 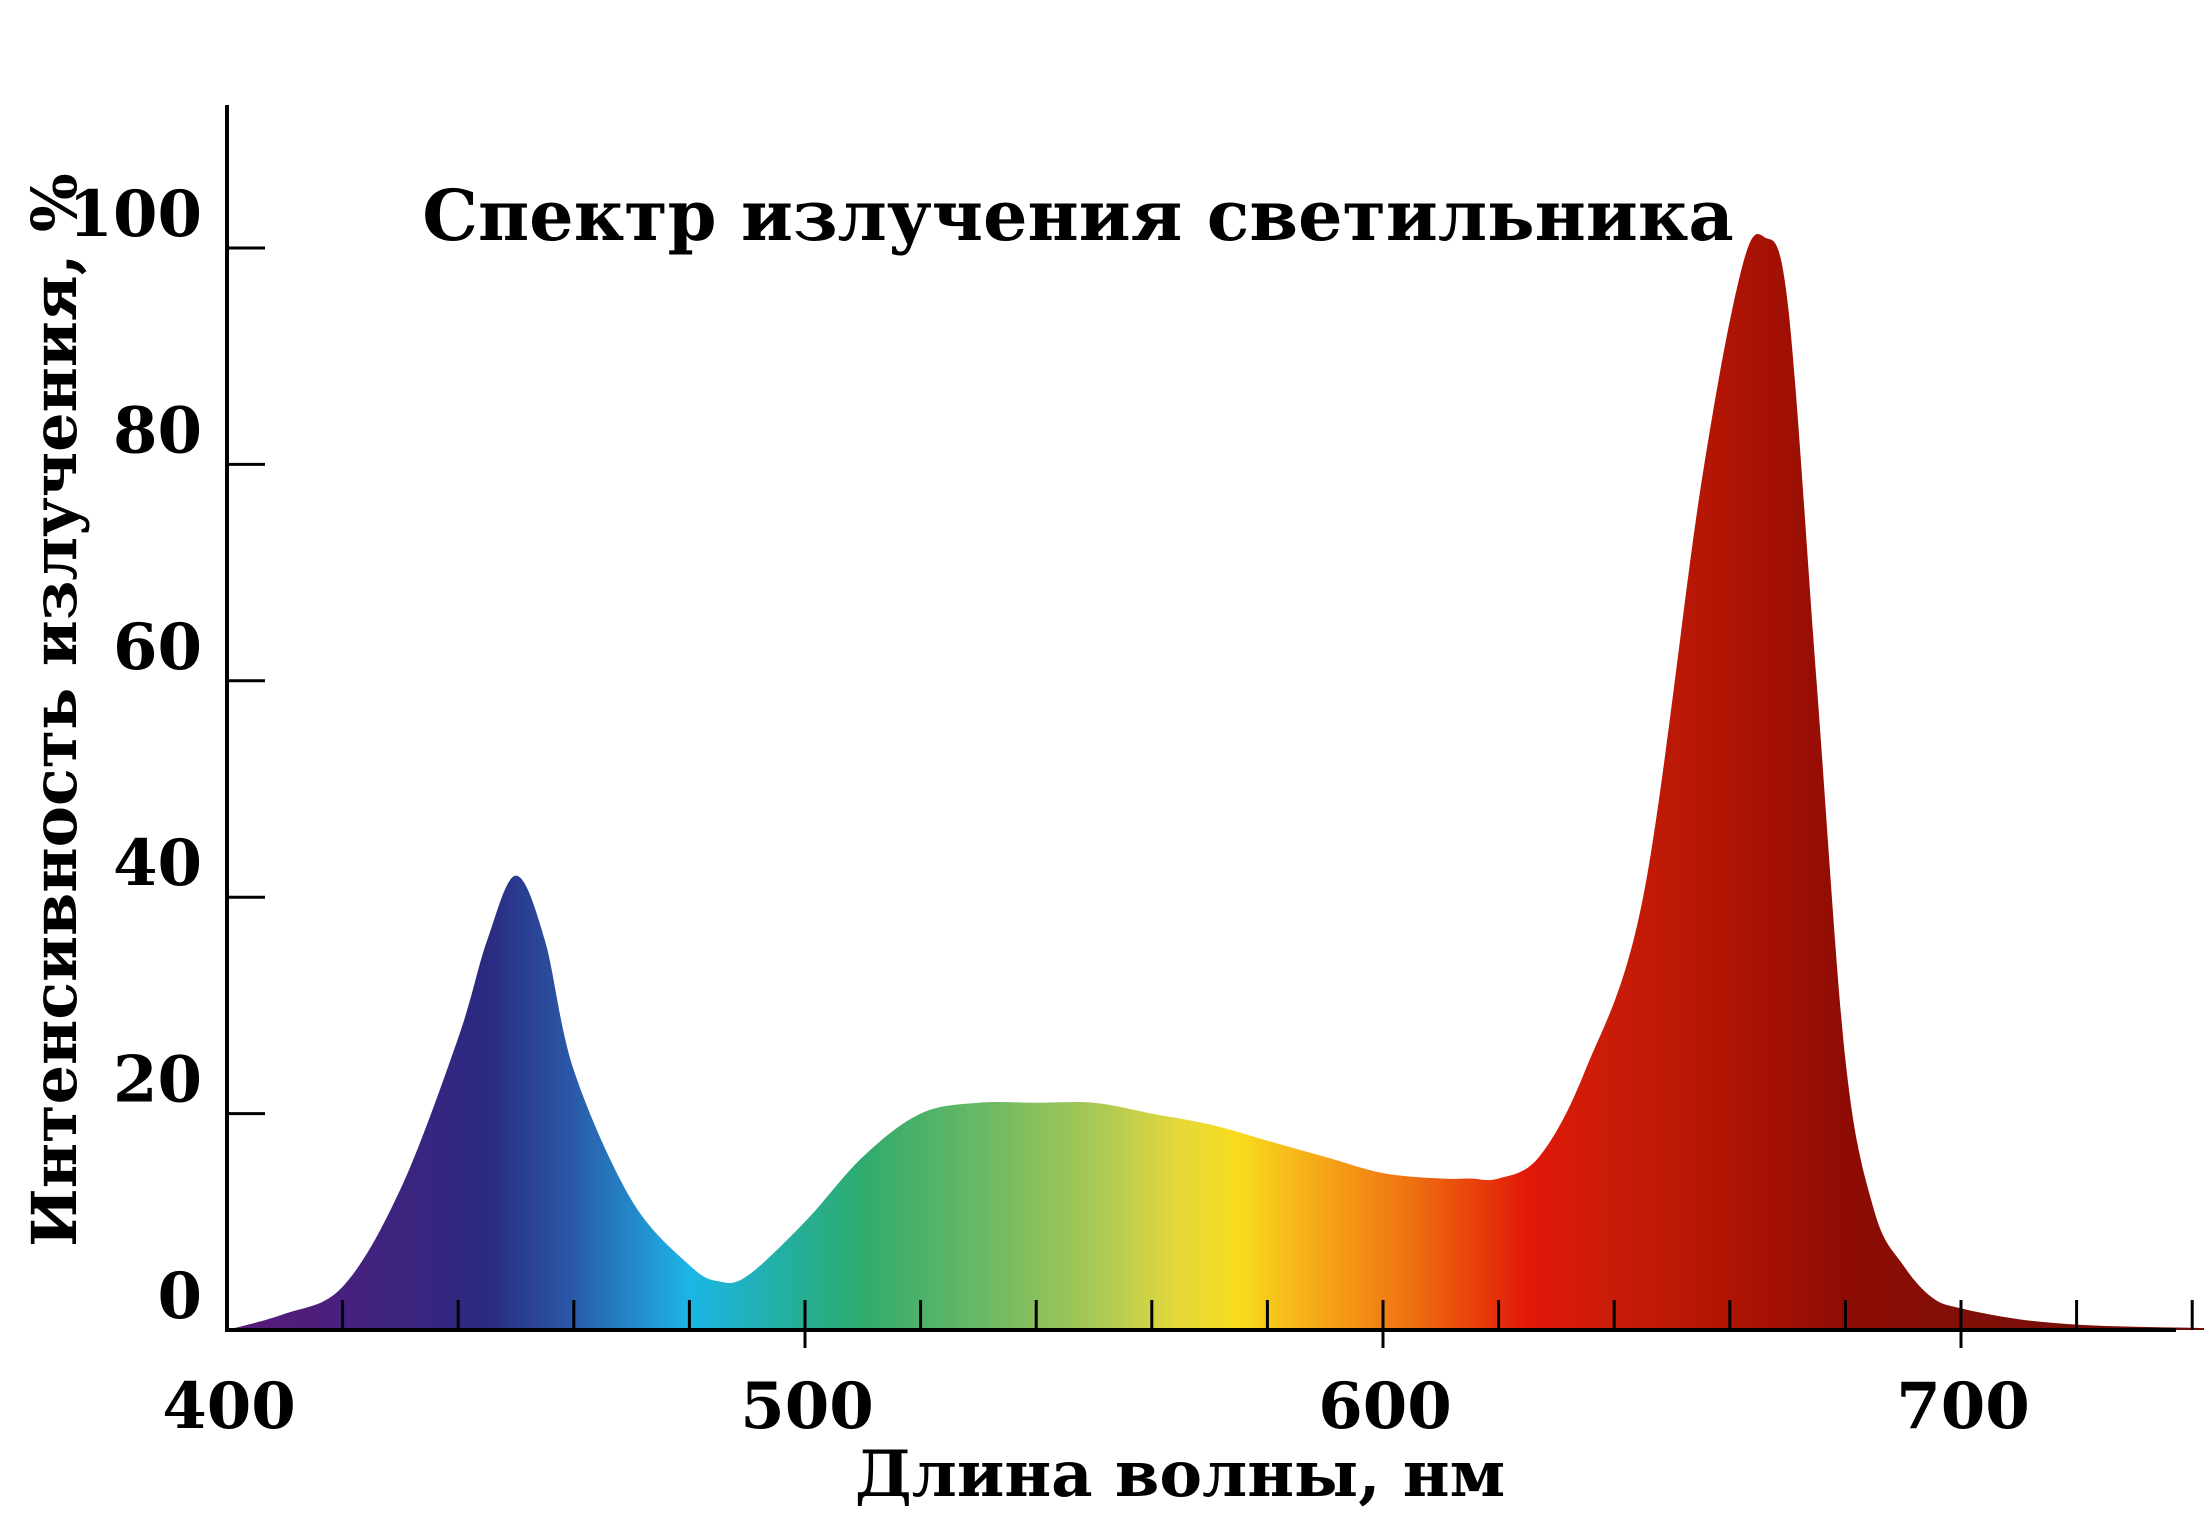 I want to click on x-axis-ticks: 400 500 600 700, so click(x=1178, y=1372).